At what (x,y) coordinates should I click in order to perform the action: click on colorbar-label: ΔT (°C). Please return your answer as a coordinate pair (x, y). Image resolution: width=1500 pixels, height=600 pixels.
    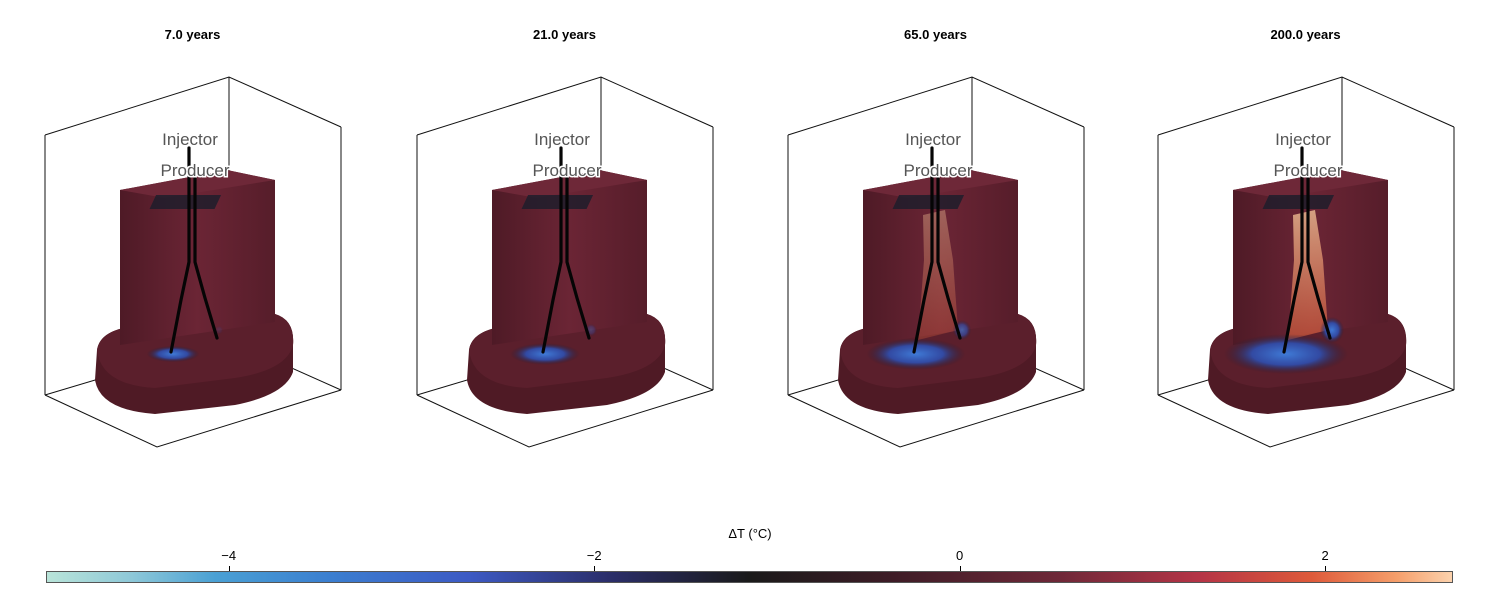
    Looking at the image, I should click on (750, 533).